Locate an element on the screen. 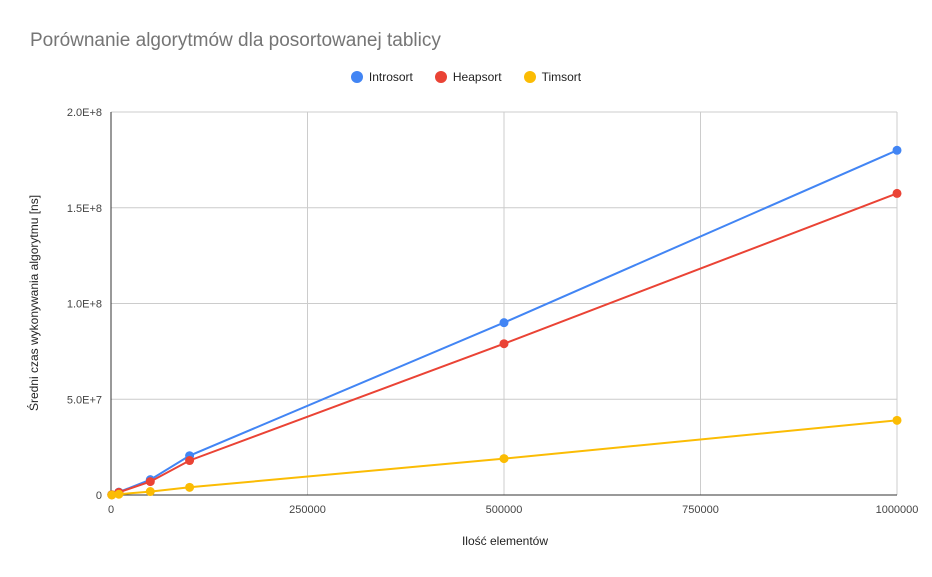 The height and width of the screenshot is (577, 932). legend: Introsort Heapsort Timsort is located at coordinates (466, 77).